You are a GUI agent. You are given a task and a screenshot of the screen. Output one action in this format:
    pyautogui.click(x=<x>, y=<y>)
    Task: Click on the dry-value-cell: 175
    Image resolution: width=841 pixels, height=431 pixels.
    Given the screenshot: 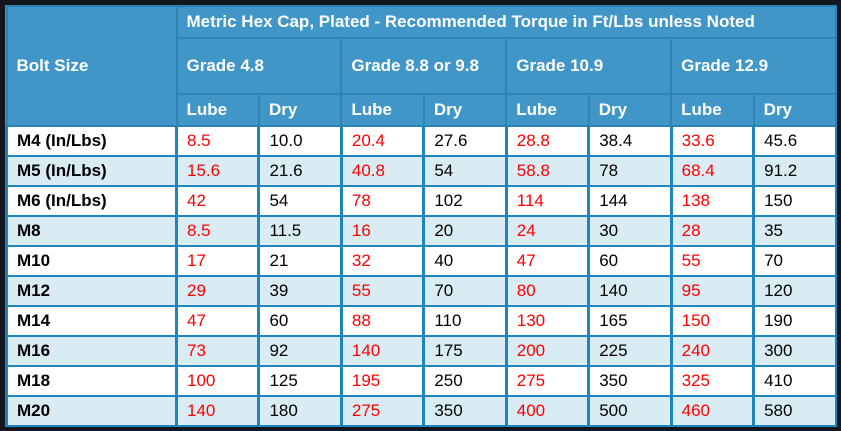 What is the action you would take?
    pyautogui.click(x=465, y=351)
    